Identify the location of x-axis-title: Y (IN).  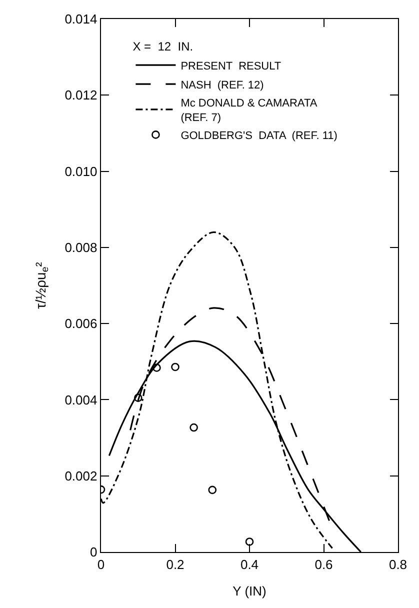
(249, 590).